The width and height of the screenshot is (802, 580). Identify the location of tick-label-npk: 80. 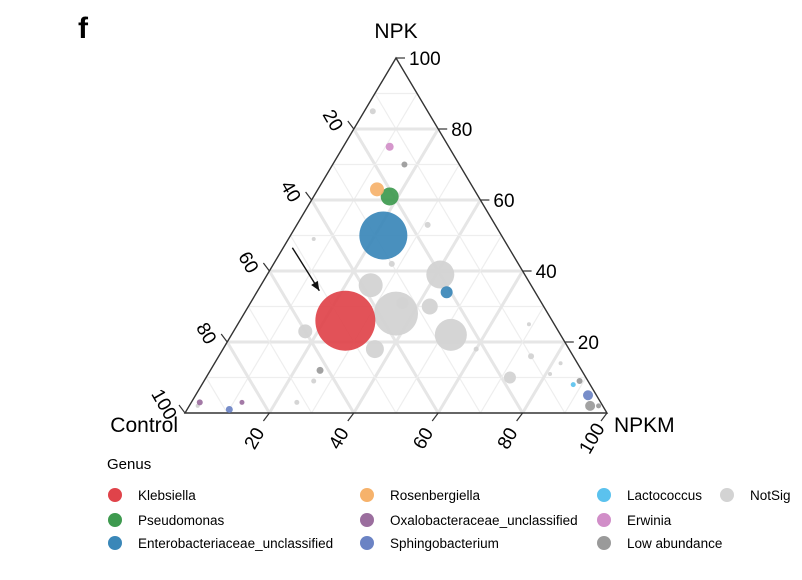
(461, 130).